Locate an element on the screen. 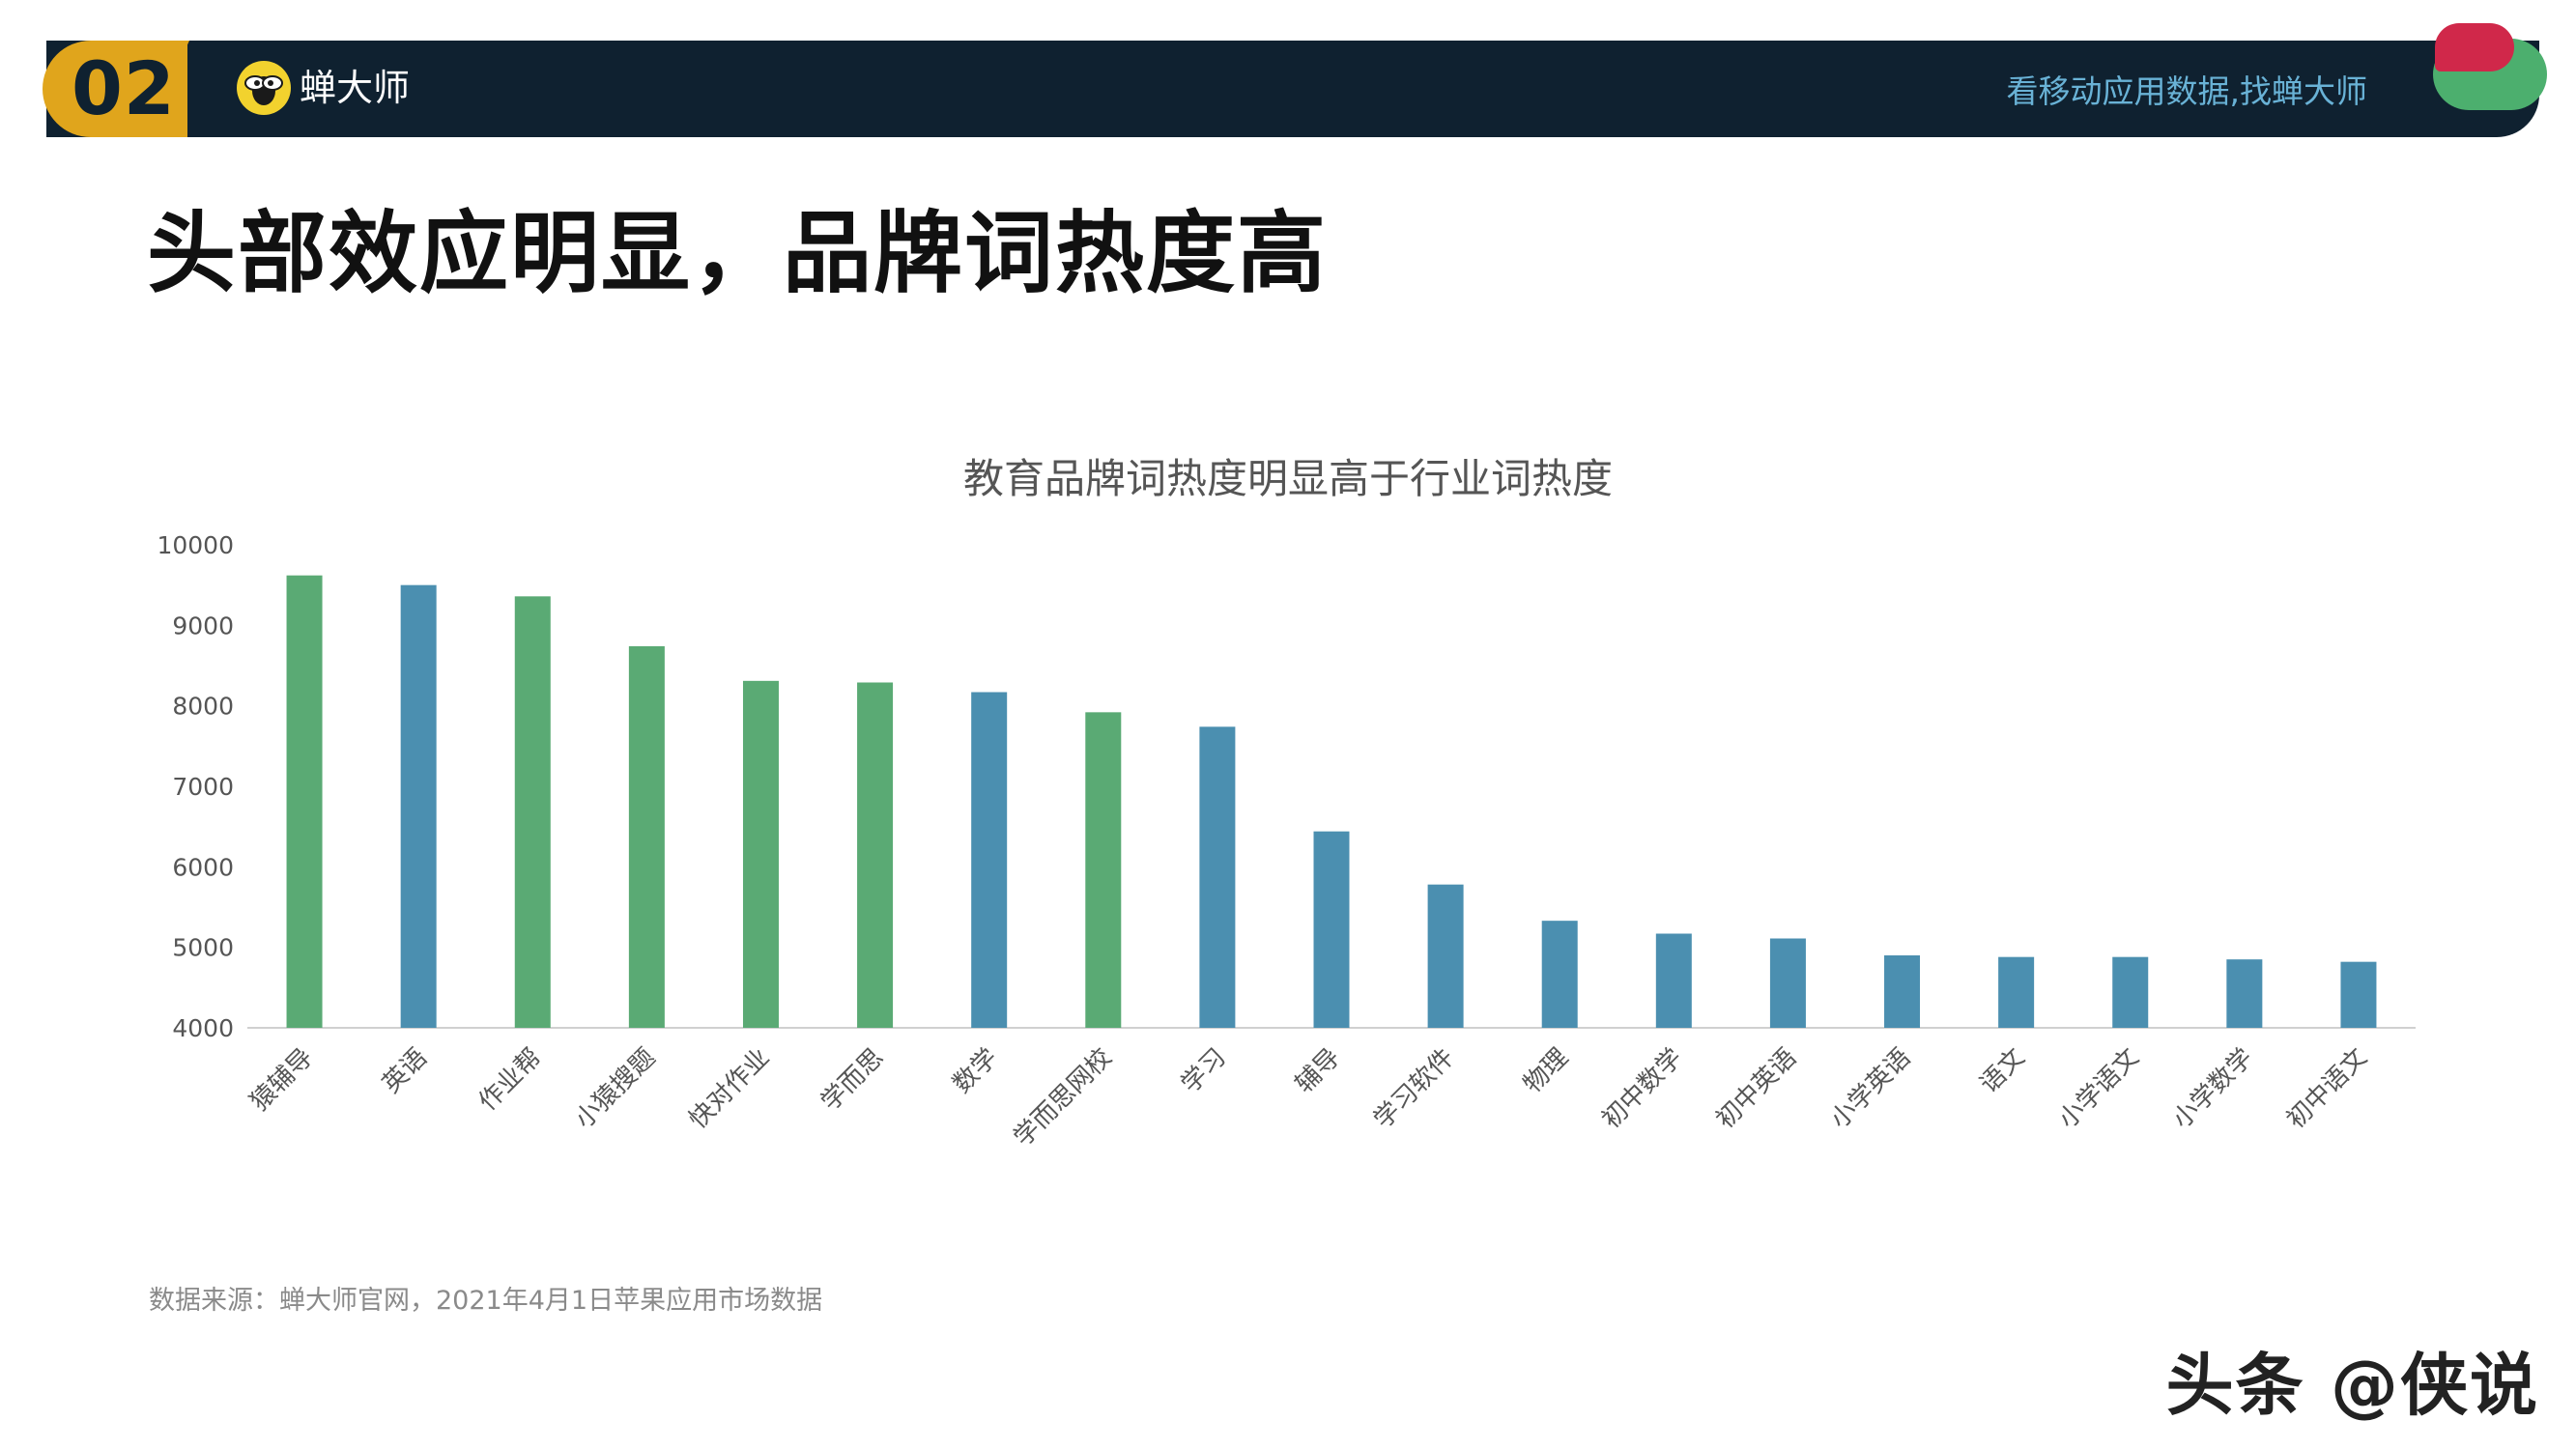 This screenshot has height=1449, width=2576. page-number: 02 is located at coordinates (124, 88).